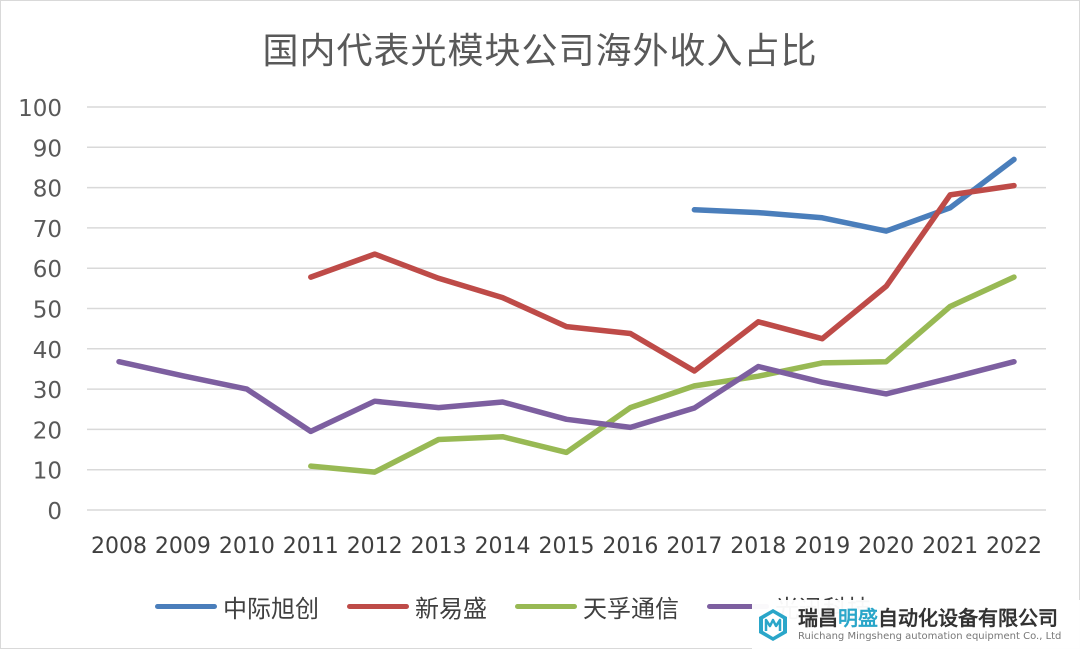  What do you see at coordinates (375, 546) in the screenshot?
I see `x-tick-label: 2012` at bounding box center [375, 546].